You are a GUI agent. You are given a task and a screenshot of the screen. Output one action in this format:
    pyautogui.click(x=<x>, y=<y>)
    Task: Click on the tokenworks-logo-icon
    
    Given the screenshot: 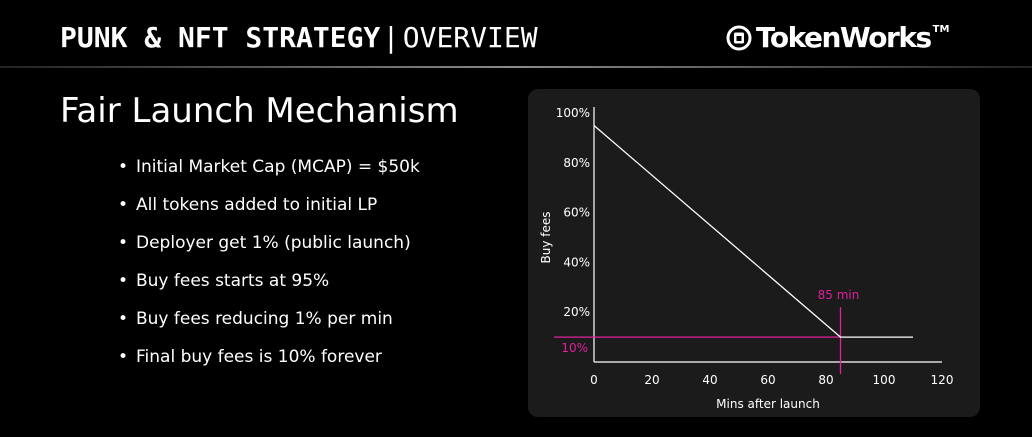 What is the action you would take?
    pyautogui.click(x=739, y=38)
    